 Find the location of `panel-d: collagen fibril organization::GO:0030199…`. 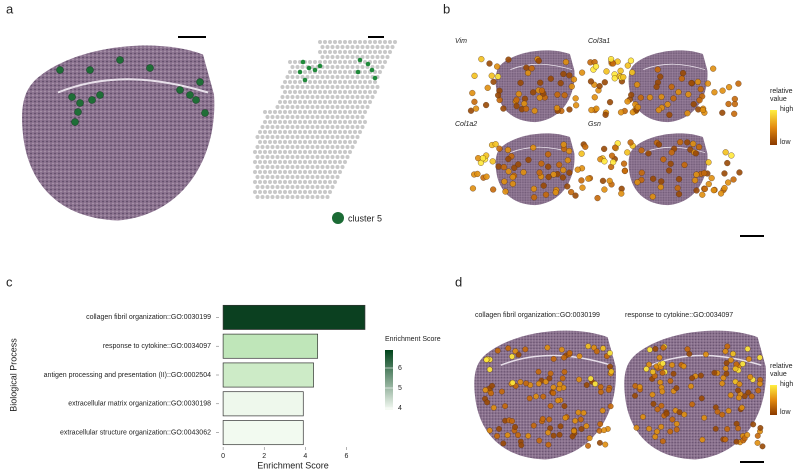

panel-d: collagen fibril organization::GO:0030199… is located at coordinates (620, 386).